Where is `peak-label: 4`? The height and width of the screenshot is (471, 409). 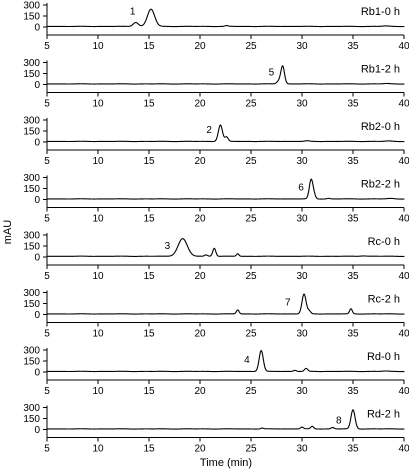 peak-label: 4 is located at coordinates (247, 360).